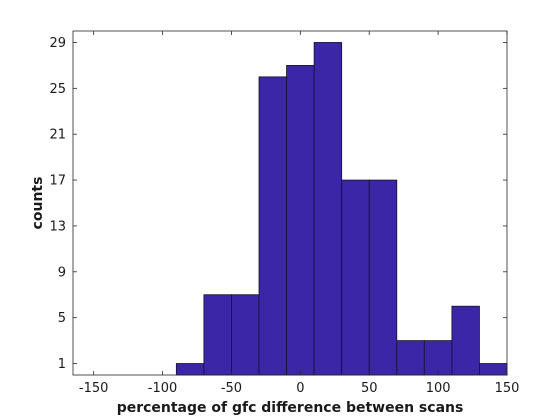 The width and height of the screenshot is (560, 420). I want to click on x-tick-label-1: -100, so click(163, 388).